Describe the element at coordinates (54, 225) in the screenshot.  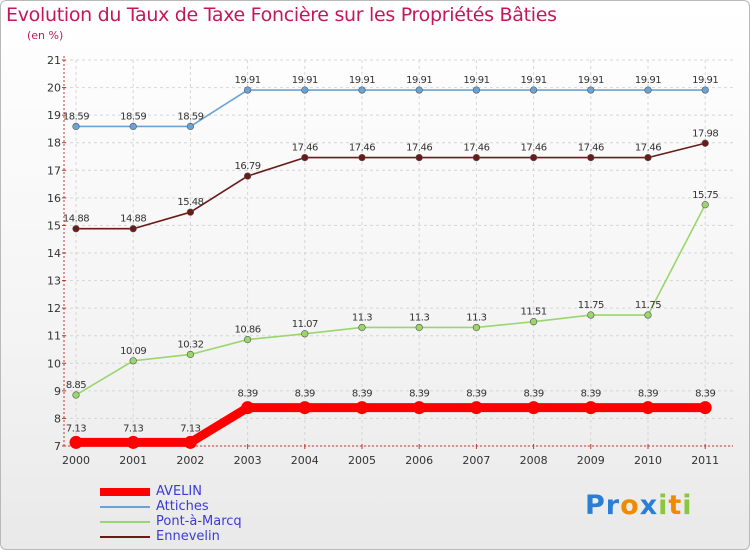
I see `y-tick-label: 15` at that location.